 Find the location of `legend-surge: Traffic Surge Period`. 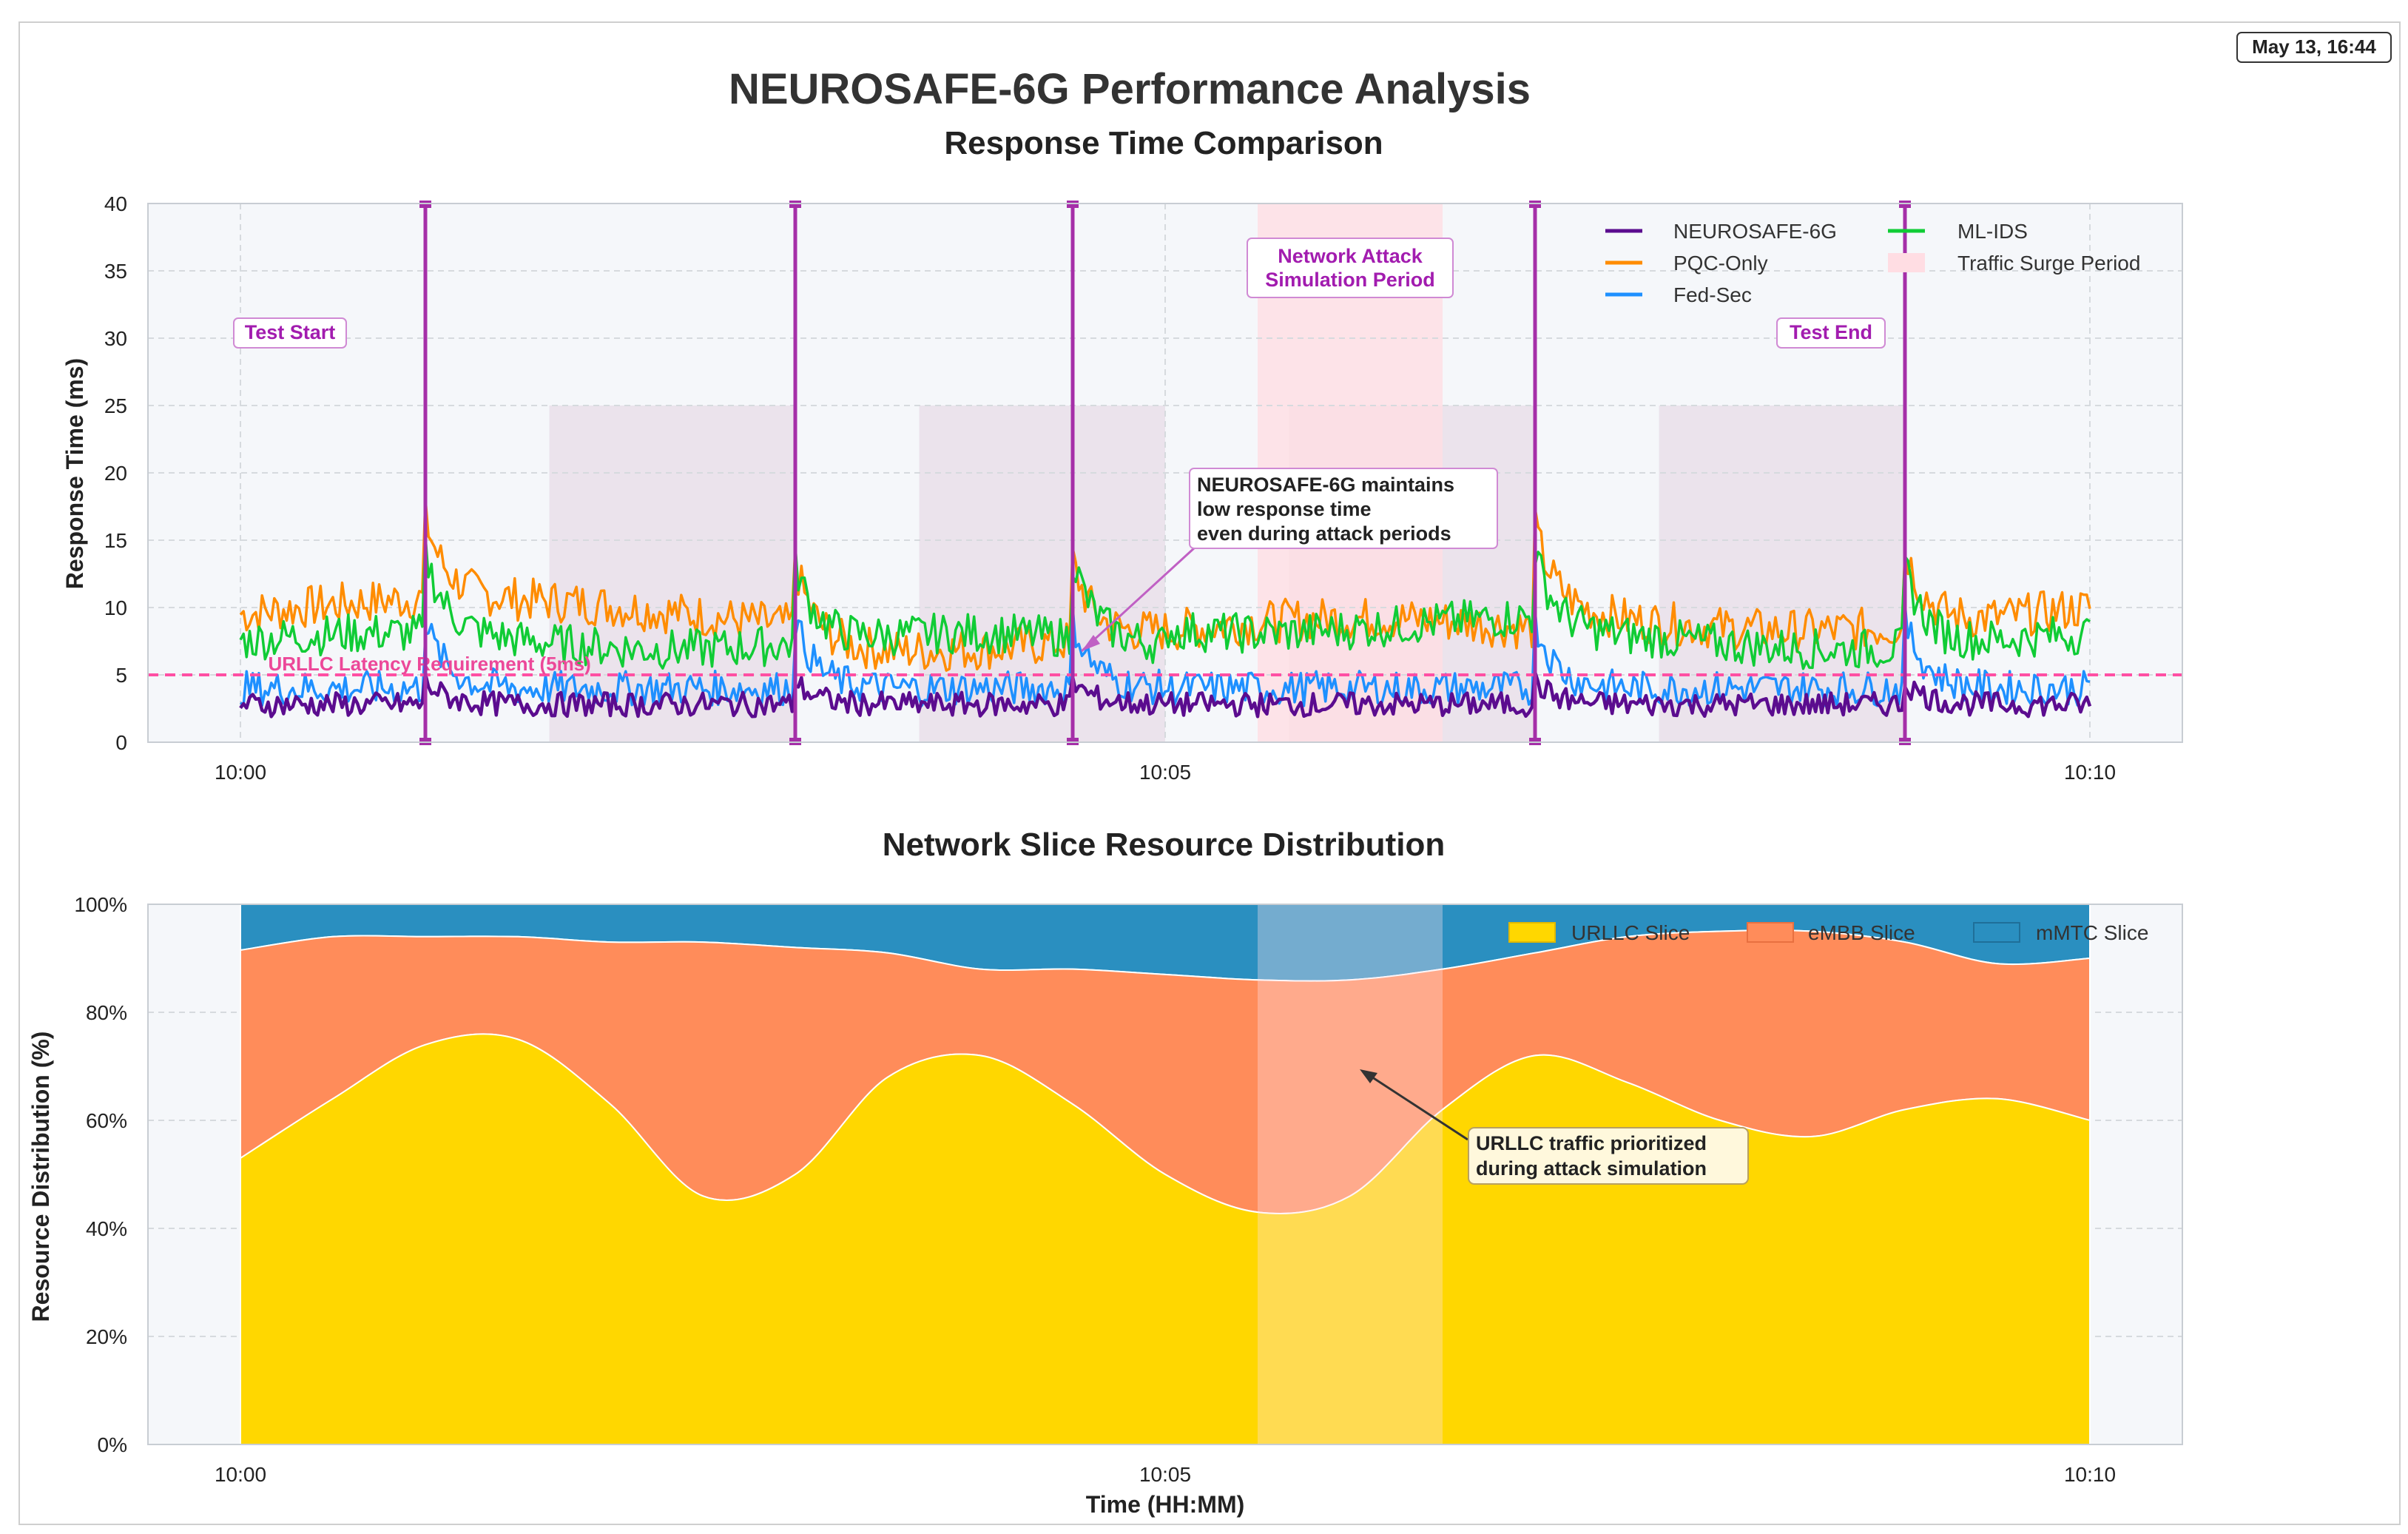

legend-surge: Traffic Surge Period is located at coordinates (2048, 263).